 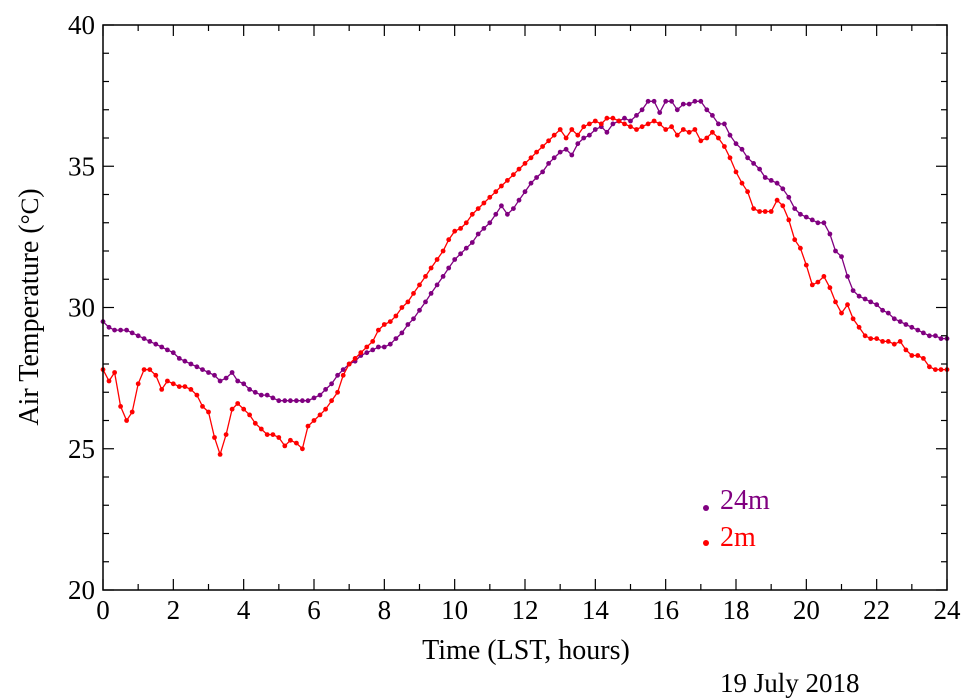 I want to click on y-tick-label: 40, so click(x=81, y=25).